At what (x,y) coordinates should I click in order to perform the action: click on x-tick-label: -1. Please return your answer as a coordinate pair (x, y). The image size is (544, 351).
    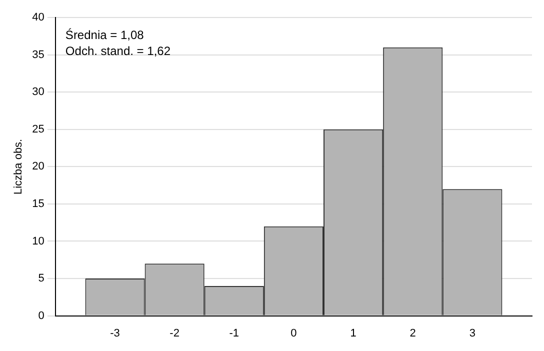
    Looking at the image, I should click on (234, 333).